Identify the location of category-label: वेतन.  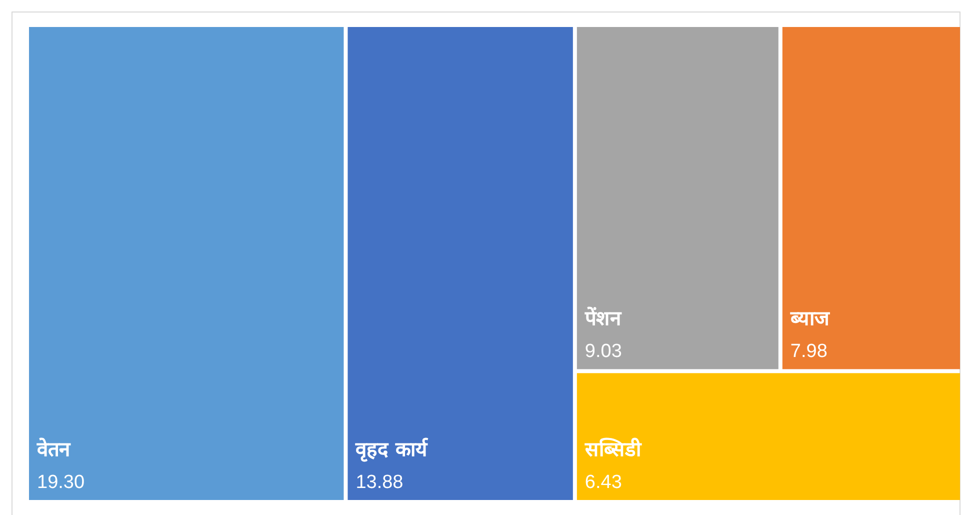
(53, 449).